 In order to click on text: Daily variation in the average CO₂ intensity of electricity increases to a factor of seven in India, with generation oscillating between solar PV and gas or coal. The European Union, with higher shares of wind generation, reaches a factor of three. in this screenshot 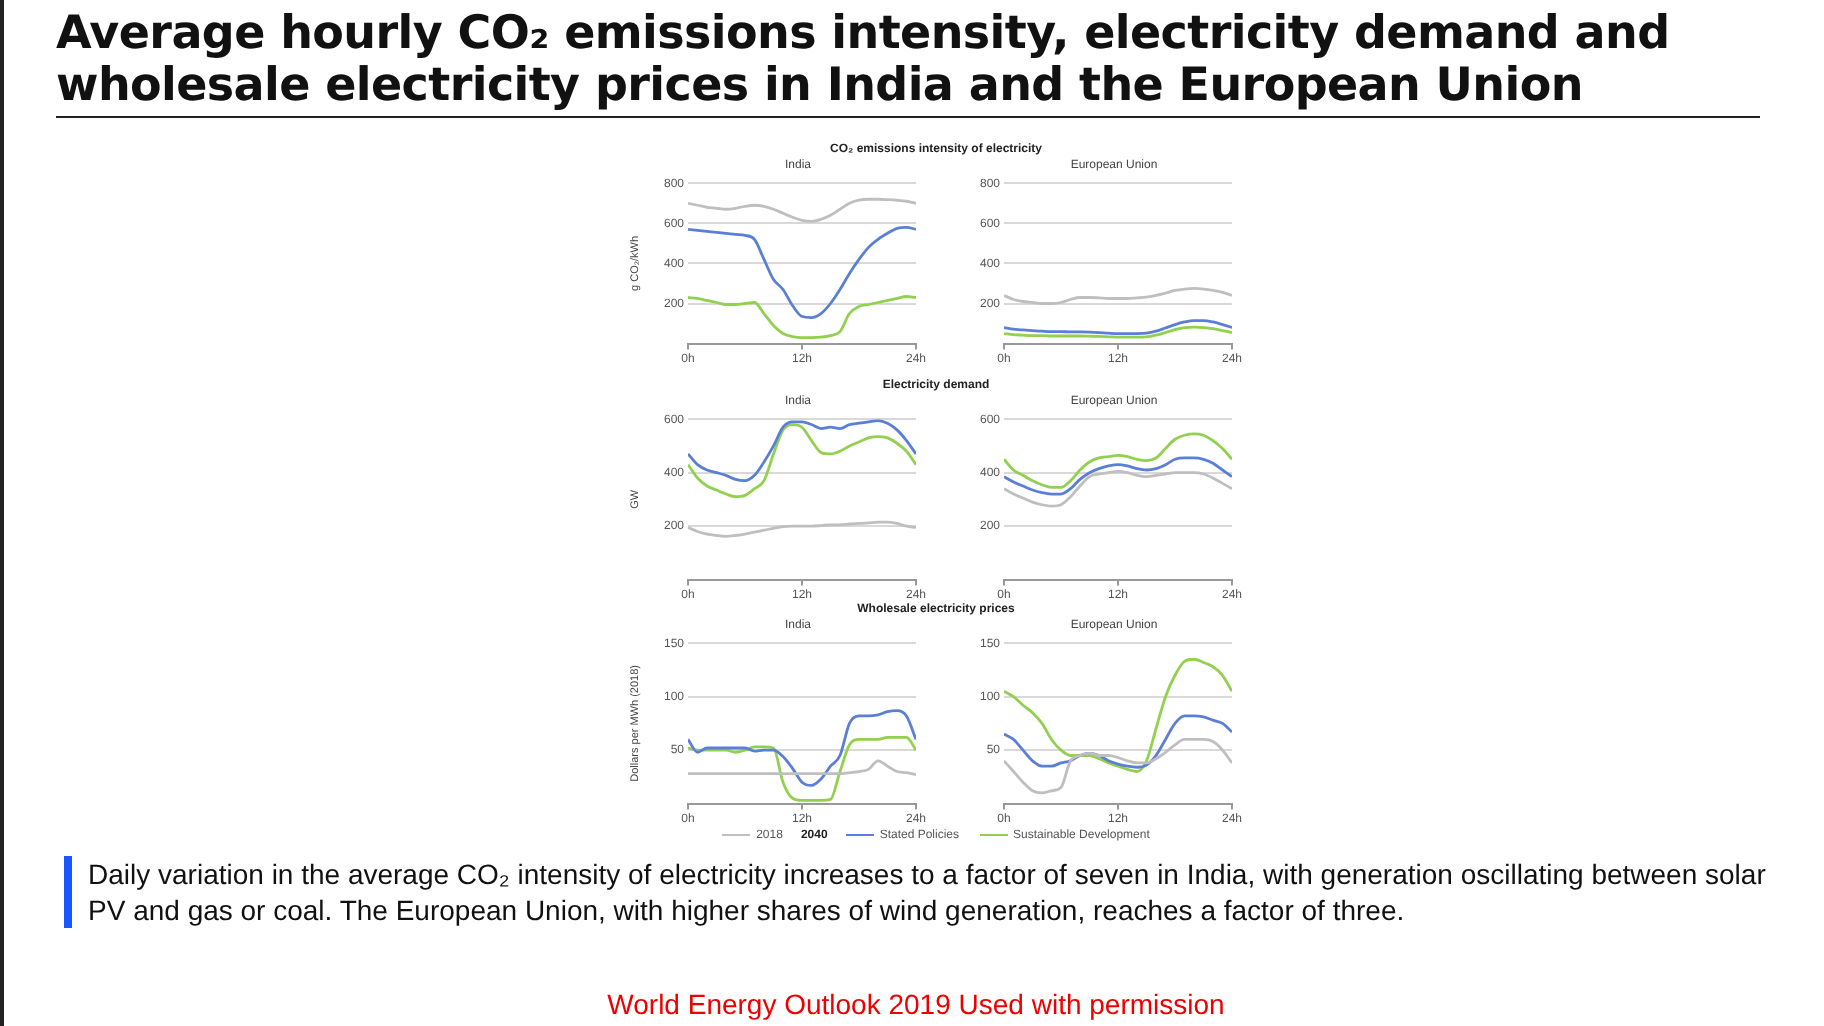, I will do `click(936, 892)`.